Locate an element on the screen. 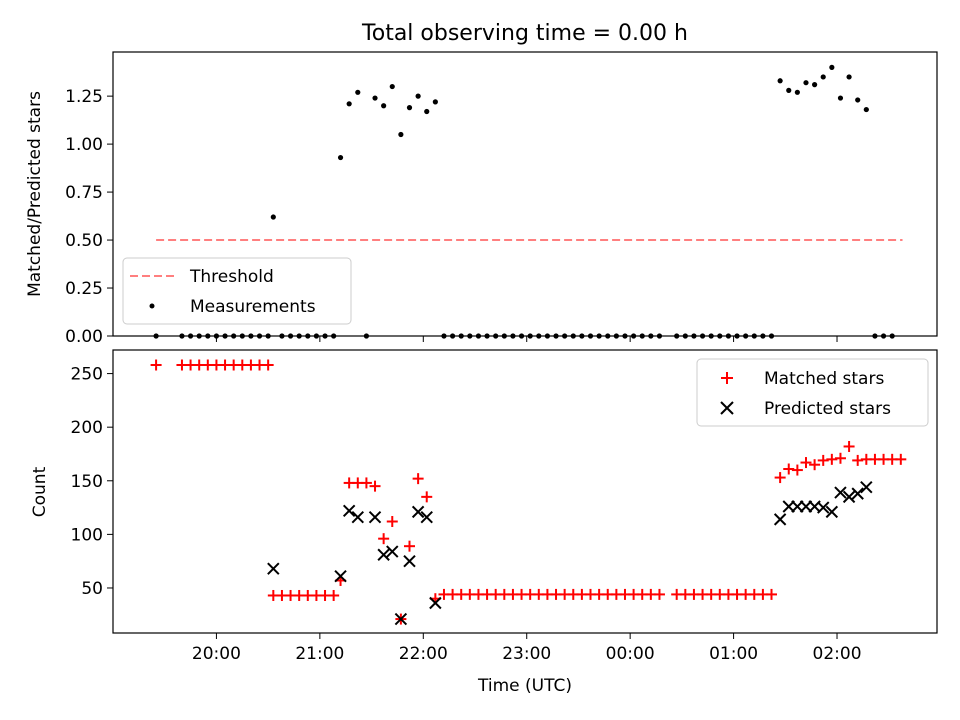 Image resolution: width=960 pixels, height=720 pixels. bottom-x-tick-label: 02:00 is located at coordinates (837, 654).